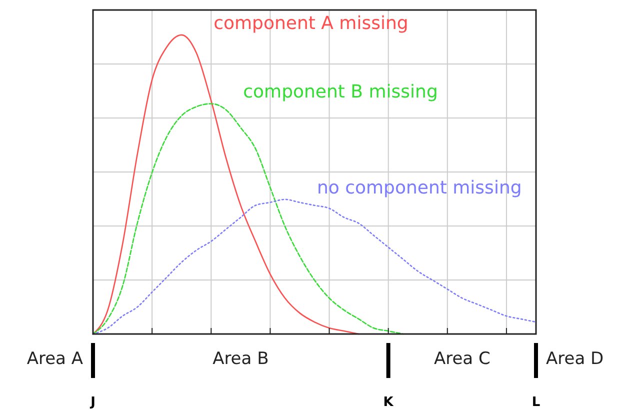 Image resolution: width=625 pixels, height=410 pixels. What do you see at coordinates (311, 23) in the screenshot?
I see `series-label: component A missing` at bounding box center [311, 23].